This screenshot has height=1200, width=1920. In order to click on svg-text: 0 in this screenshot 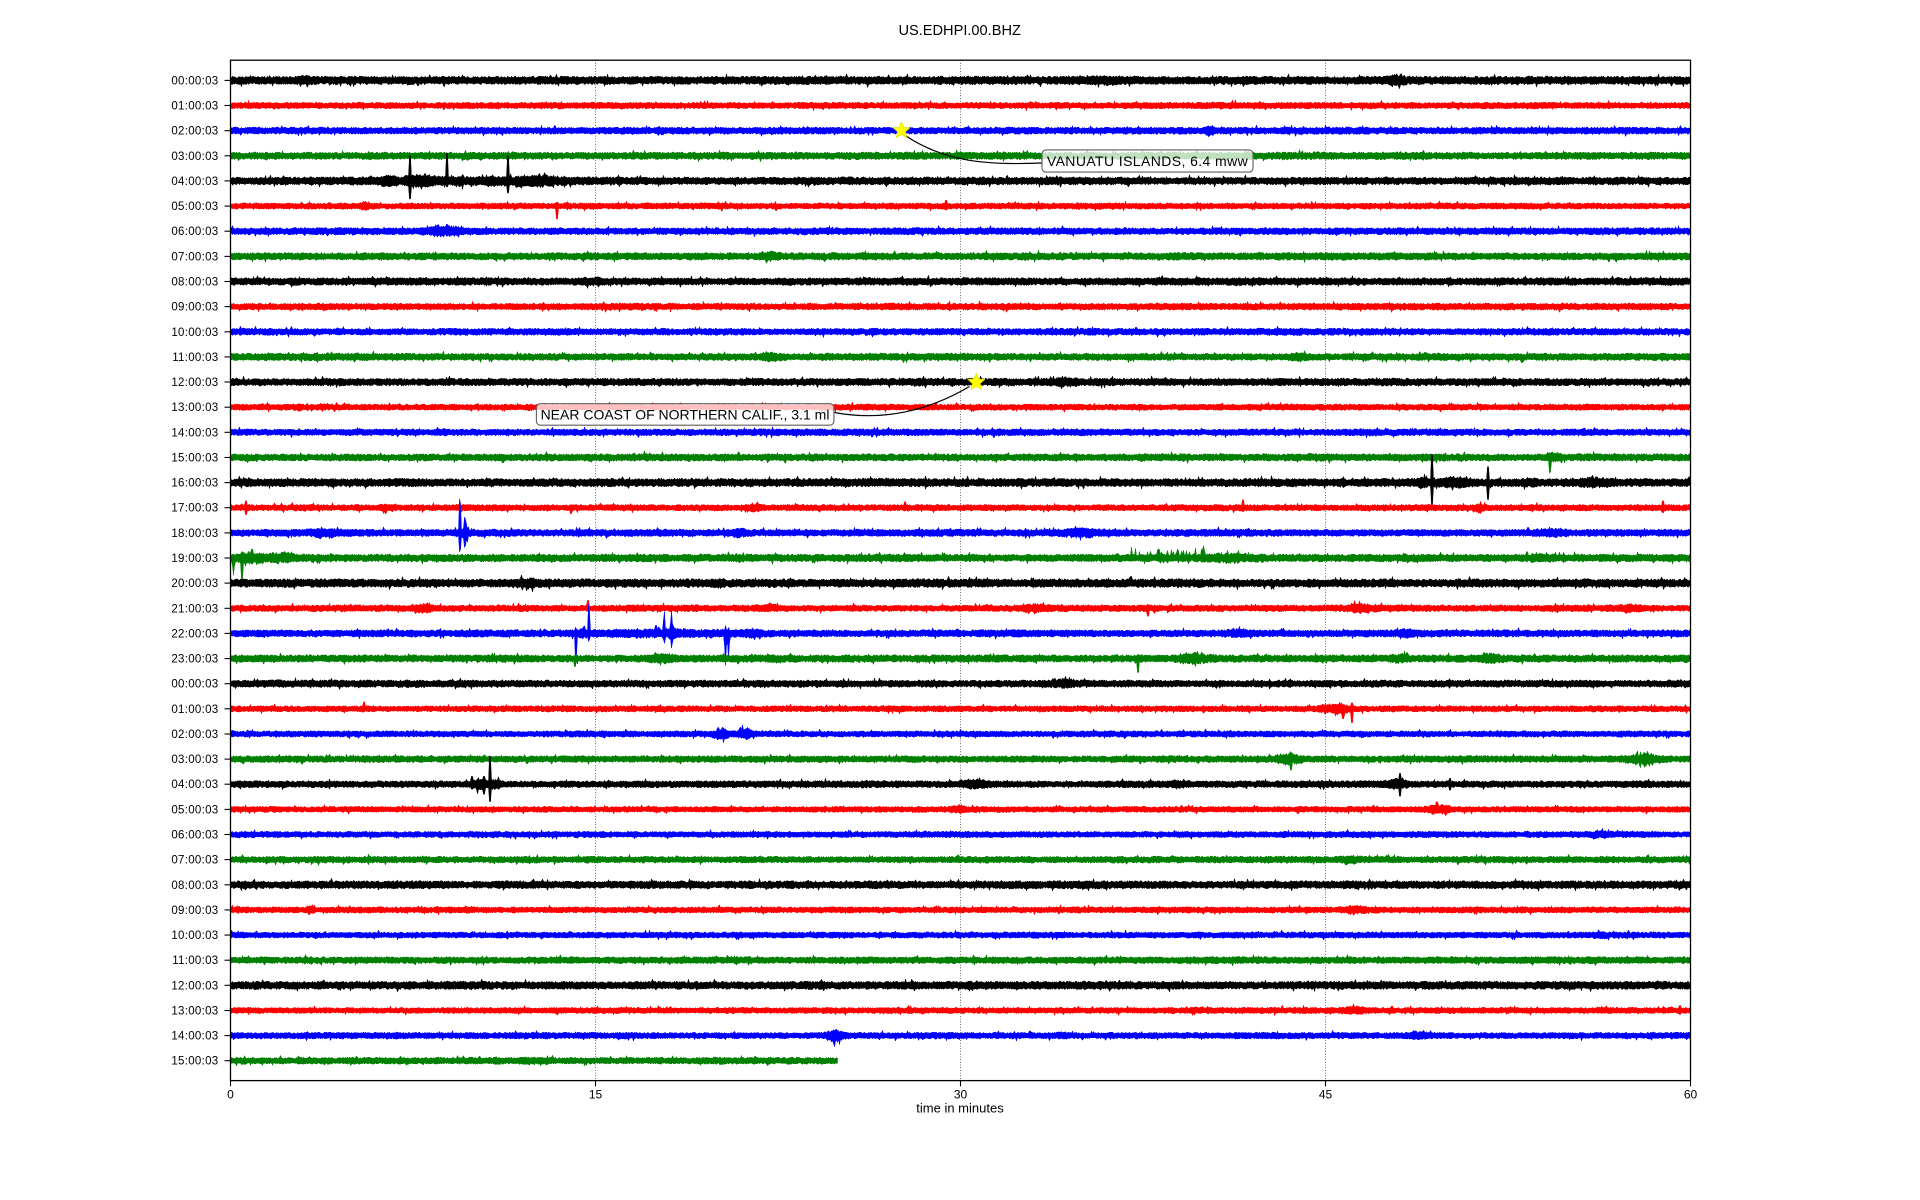, I will do `click(230, 1094)`.